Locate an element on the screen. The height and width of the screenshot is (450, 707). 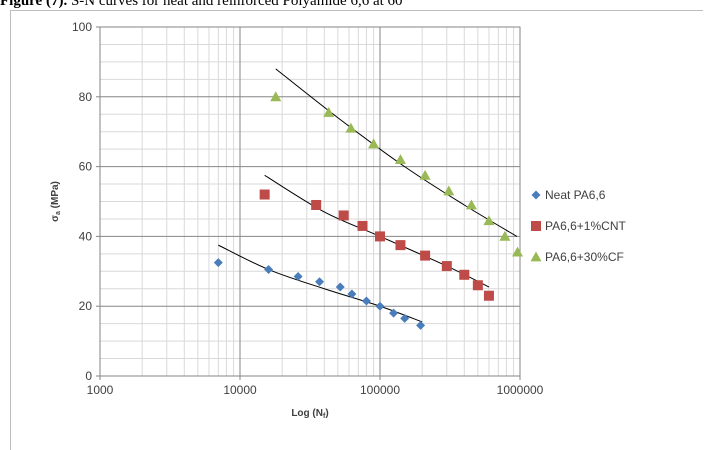
x-tick-label: 10000 is located at coordinates (240, 390).